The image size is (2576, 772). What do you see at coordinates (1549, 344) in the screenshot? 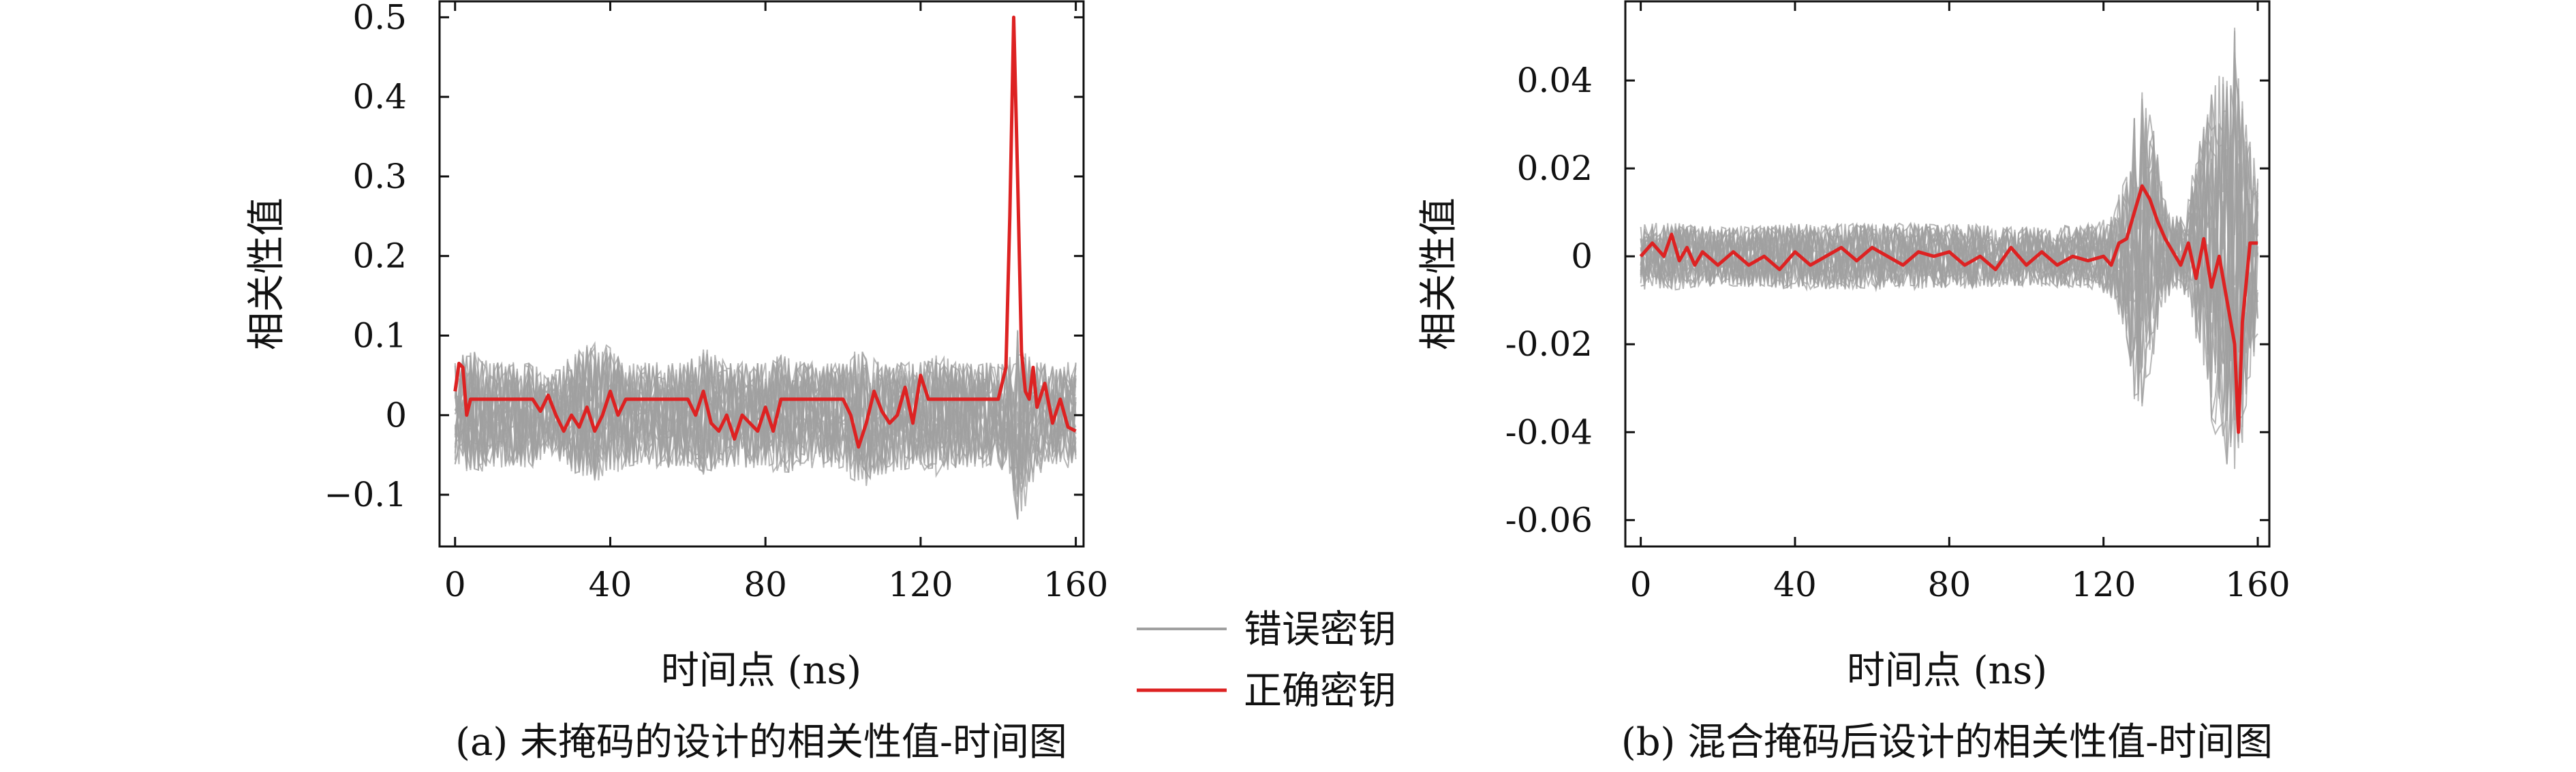
I see `y-tick-label: -0.02` at bounding box center [1549, 344].